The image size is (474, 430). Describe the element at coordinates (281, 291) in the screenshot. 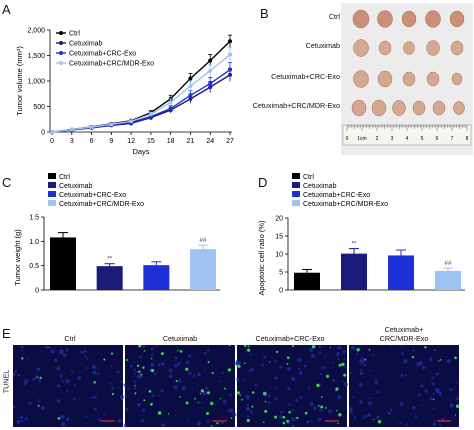

I see `y-tick-label: 0` at that location.